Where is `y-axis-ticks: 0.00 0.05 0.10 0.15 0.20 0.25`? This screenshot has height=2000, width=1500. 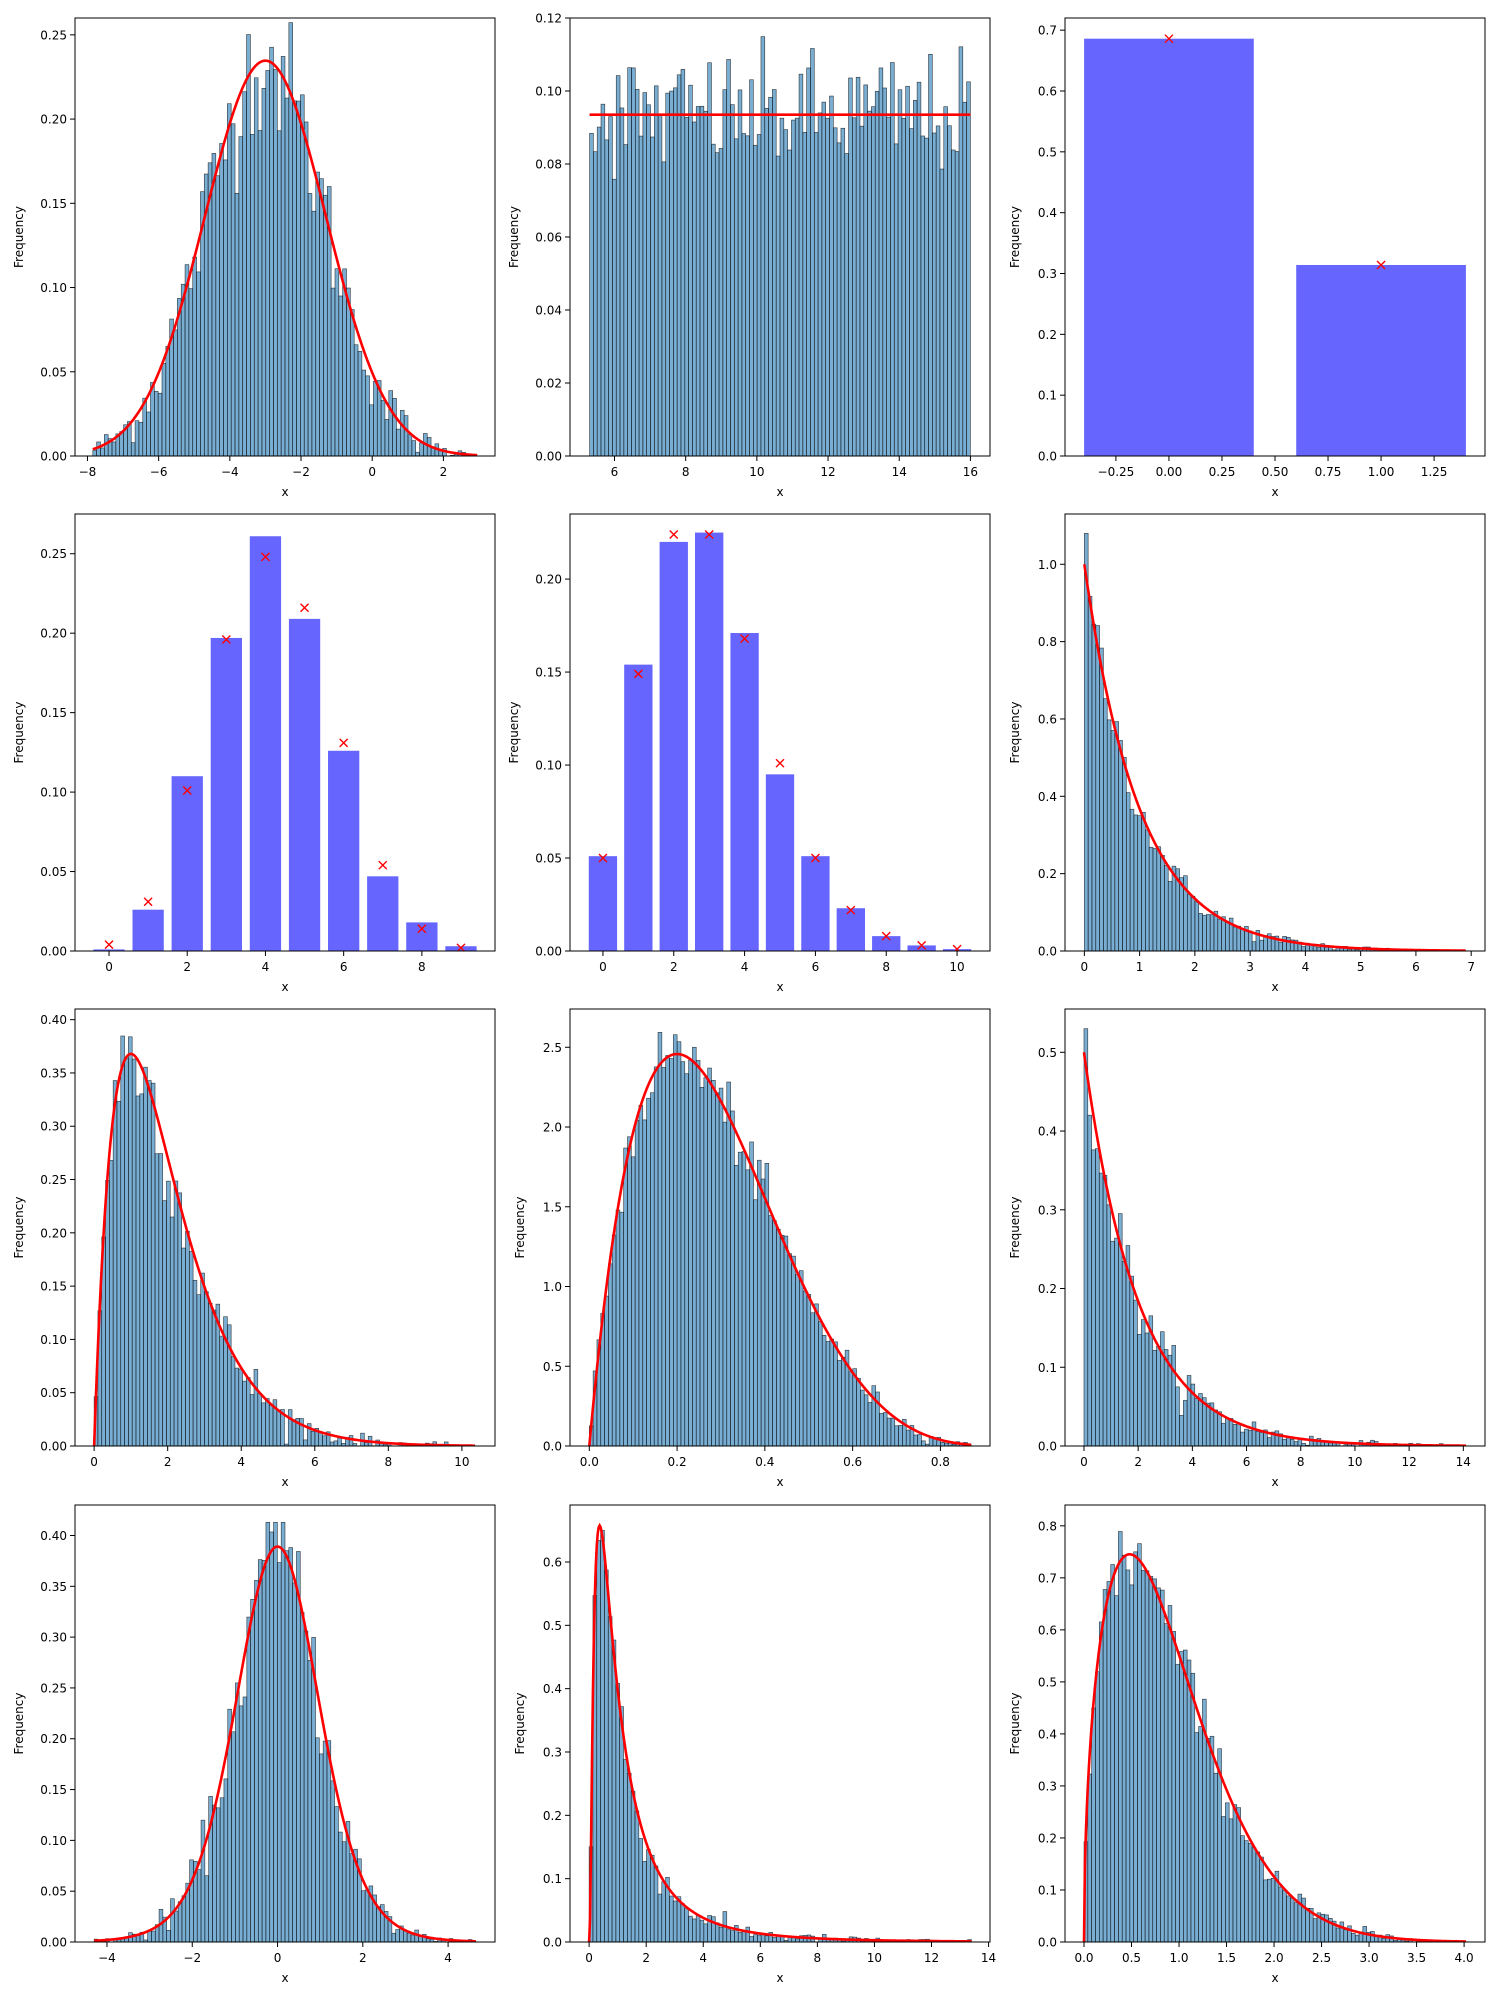 y-axis-ticks: 0.00 0.05 0.10 0.15 0.20 0.25 is located at coordinates (57, 246).